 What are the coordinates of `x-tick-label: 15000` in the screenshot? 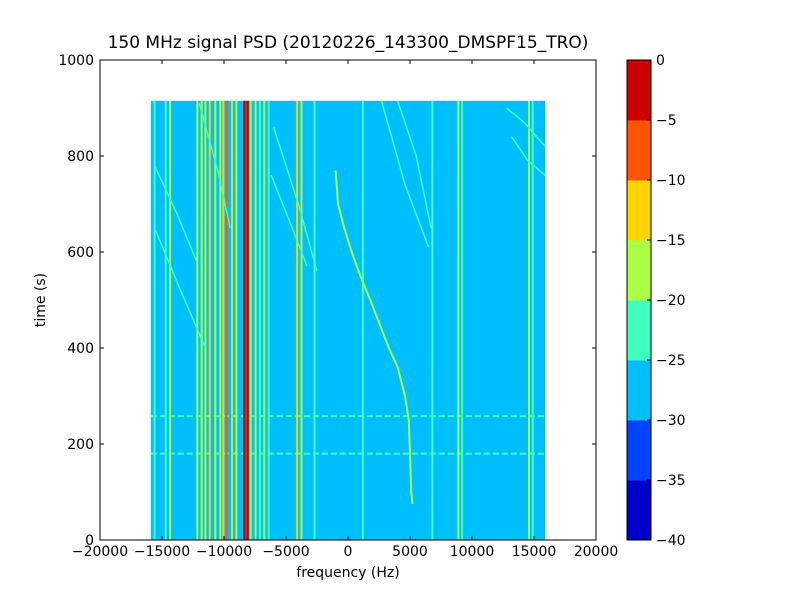 It's located at (534, 552).